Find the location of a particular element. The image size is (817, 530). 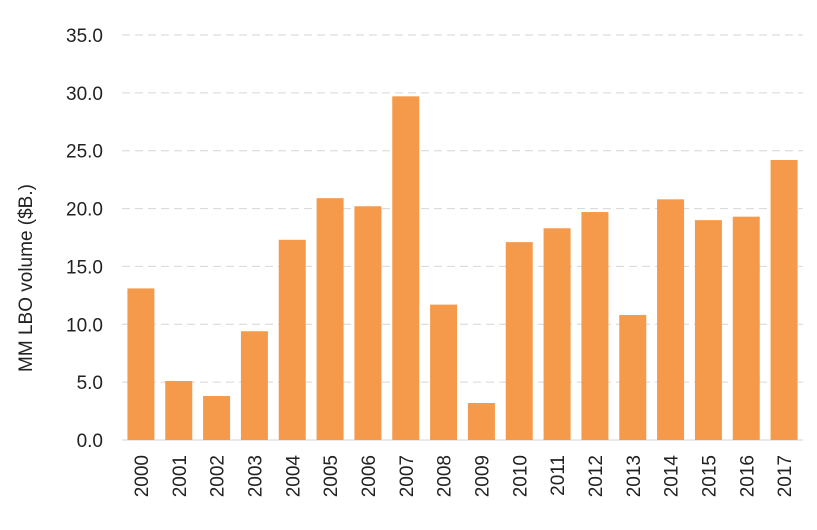

x-tick-label: 2012 is located at coordinates (596, 476).